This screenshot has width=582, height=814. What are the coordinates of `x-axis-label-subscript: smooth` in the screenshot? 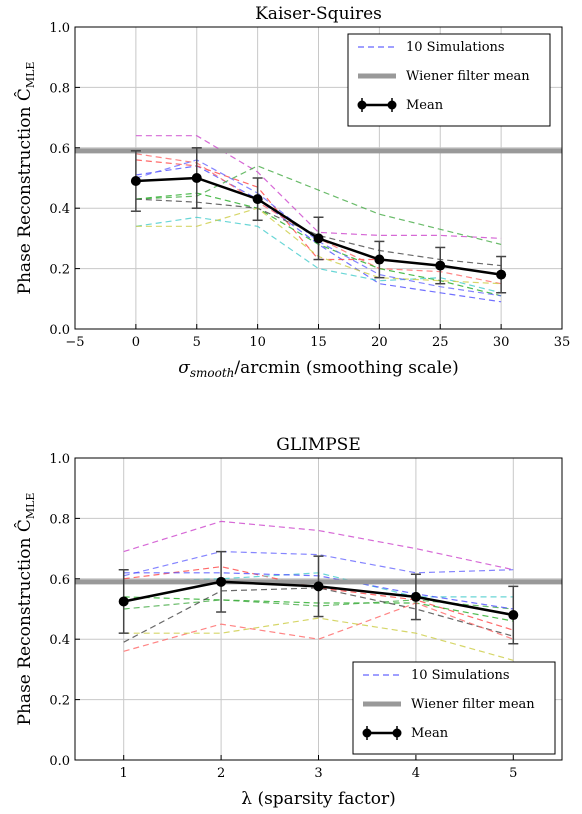 It's located at (212, 373).